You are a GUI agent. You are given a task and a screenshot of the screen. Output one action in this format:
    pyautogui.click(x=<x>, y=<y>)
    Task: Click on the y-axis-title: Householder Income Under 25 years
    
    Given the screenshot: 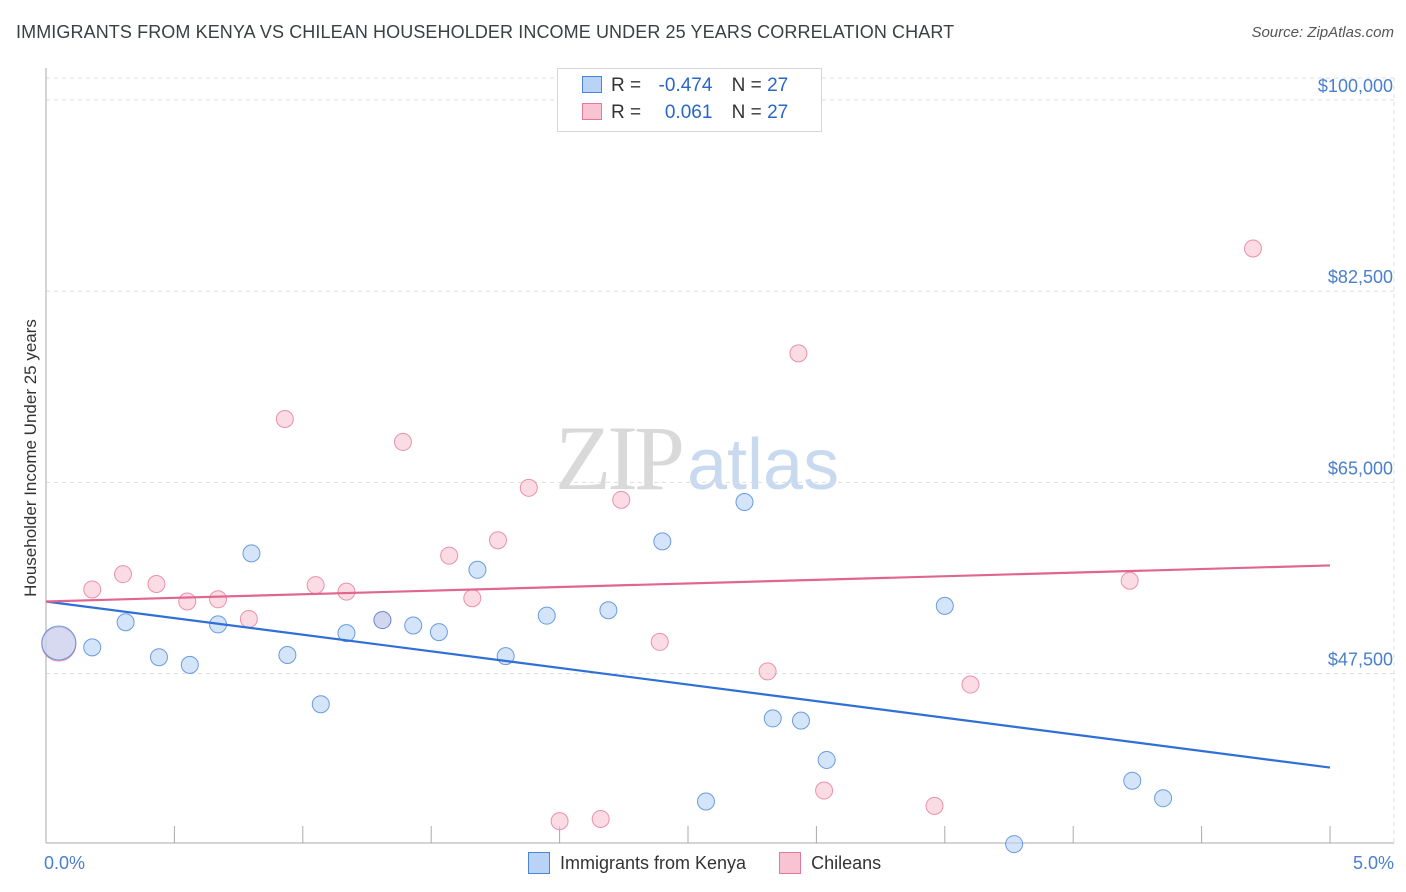 What is the action you would take?
    pyautogui.click(x=30, y=458)
    